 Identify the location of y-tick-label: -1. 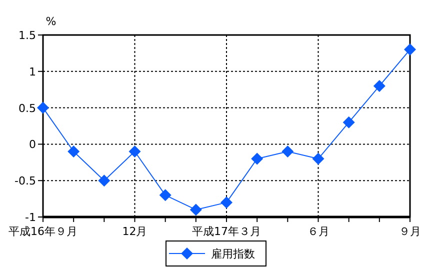
(30, 217).